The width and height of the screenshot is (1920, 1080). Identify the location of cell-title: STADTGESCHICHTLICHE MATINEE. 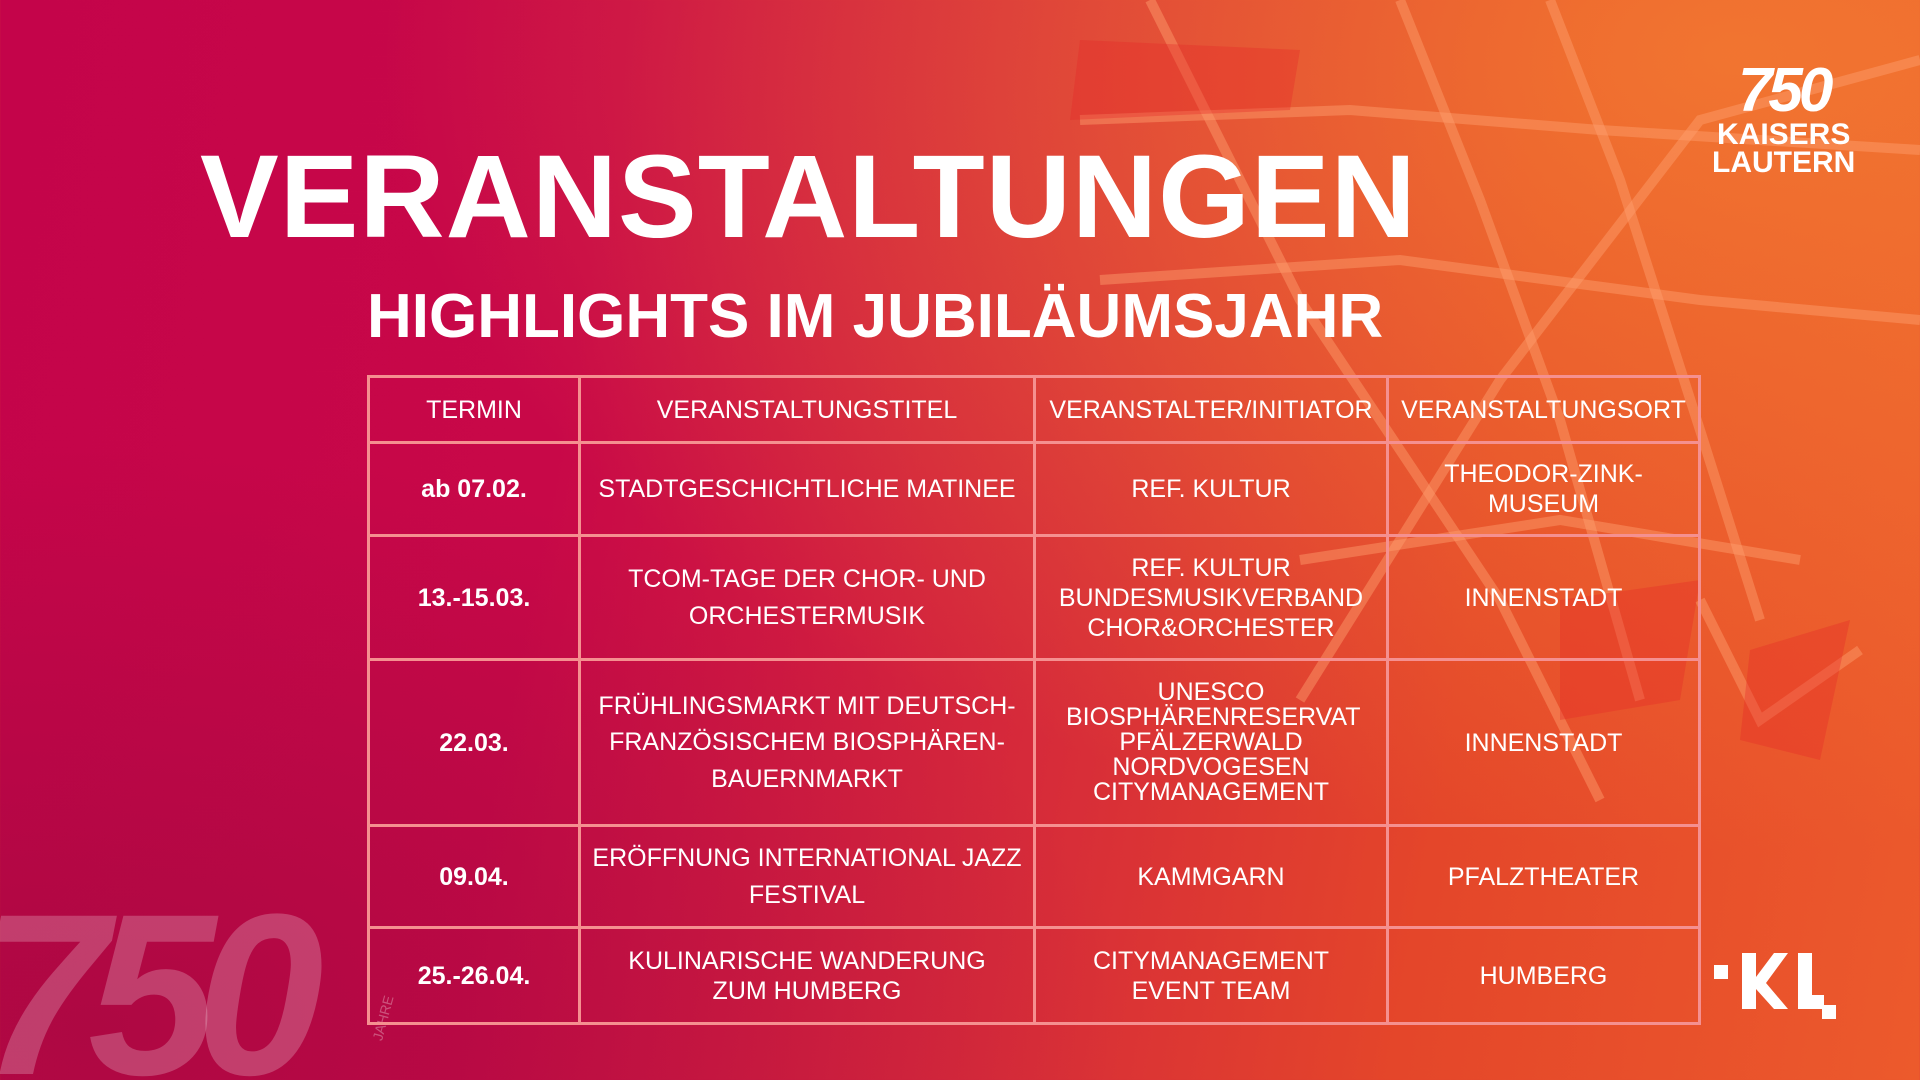
(807, 489).